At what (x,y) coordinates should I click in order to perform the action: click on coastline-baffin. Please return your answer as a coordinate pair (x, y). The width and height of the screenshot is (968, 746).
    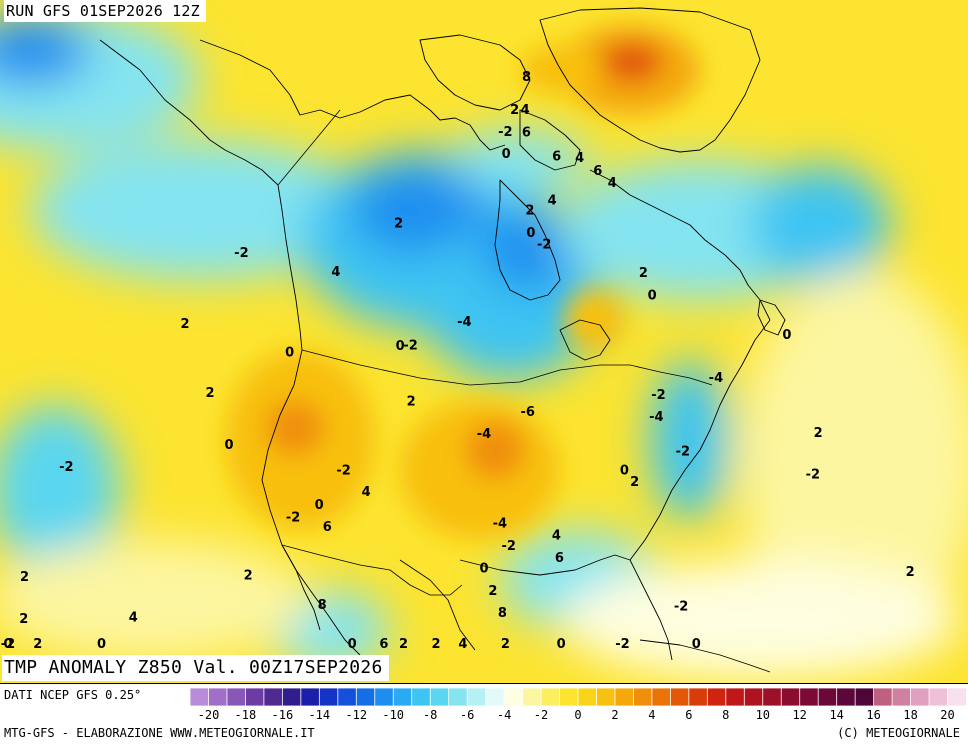
    Looking at the image, I should click on (550, 140).